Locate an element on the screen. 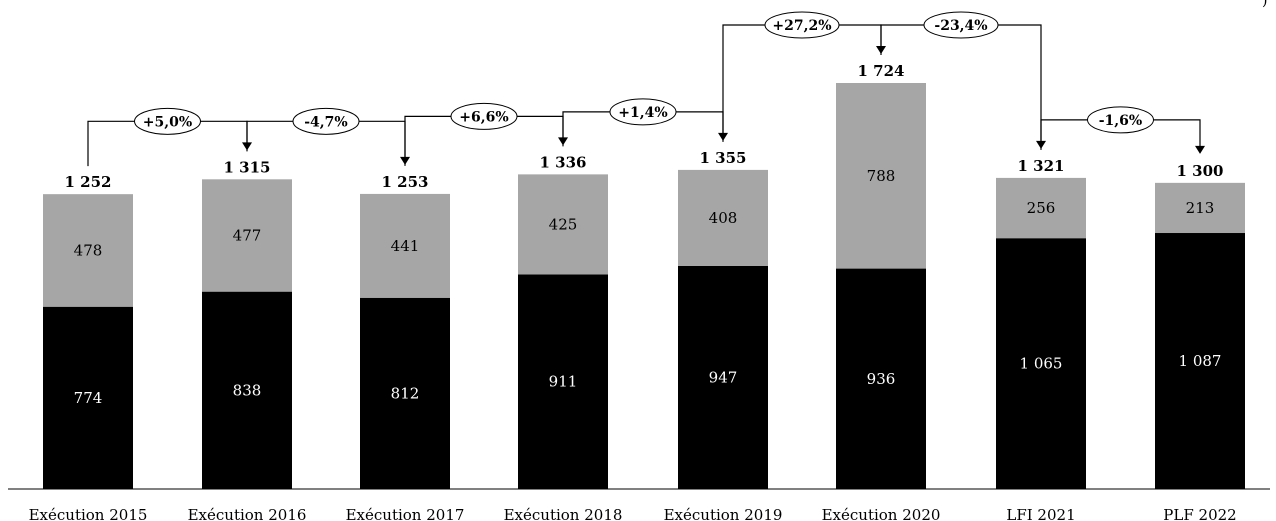  change-percent-label: +6,6% is located at coordinates (483, 117).